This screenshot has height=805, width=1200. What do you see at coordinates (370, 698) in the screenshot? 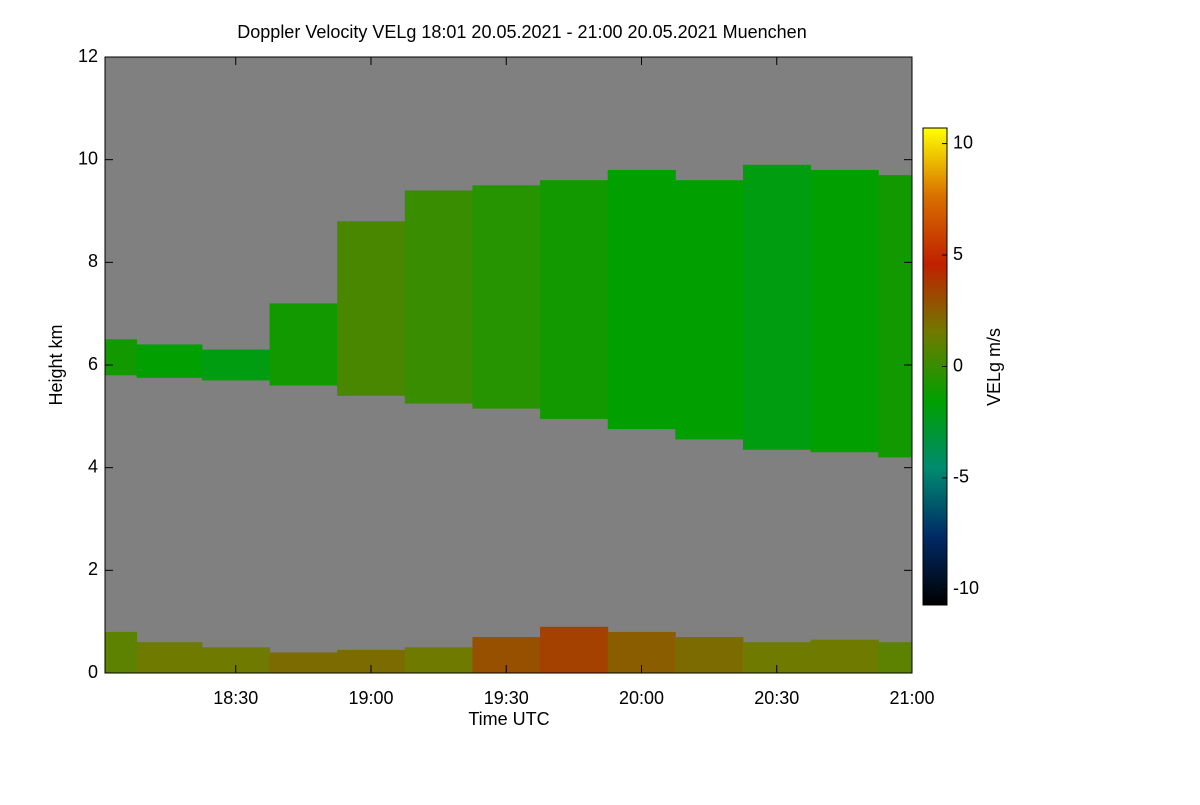
I see `x-tick-label: 19:00` at bounding box center [370, 698].